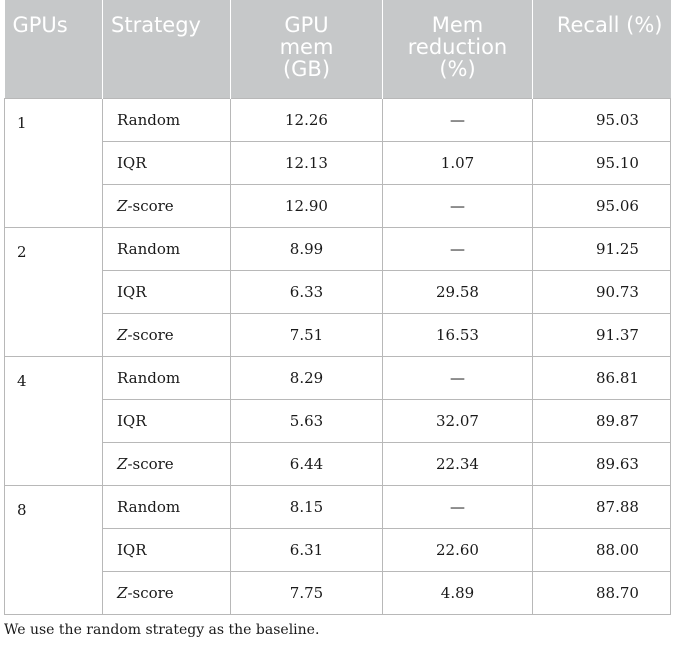 The image size is (674, 645). What do you see at coordinates (53, 420) in the screenshot?
I see `cell-gpus: 4` at bounding box center [53, 420].